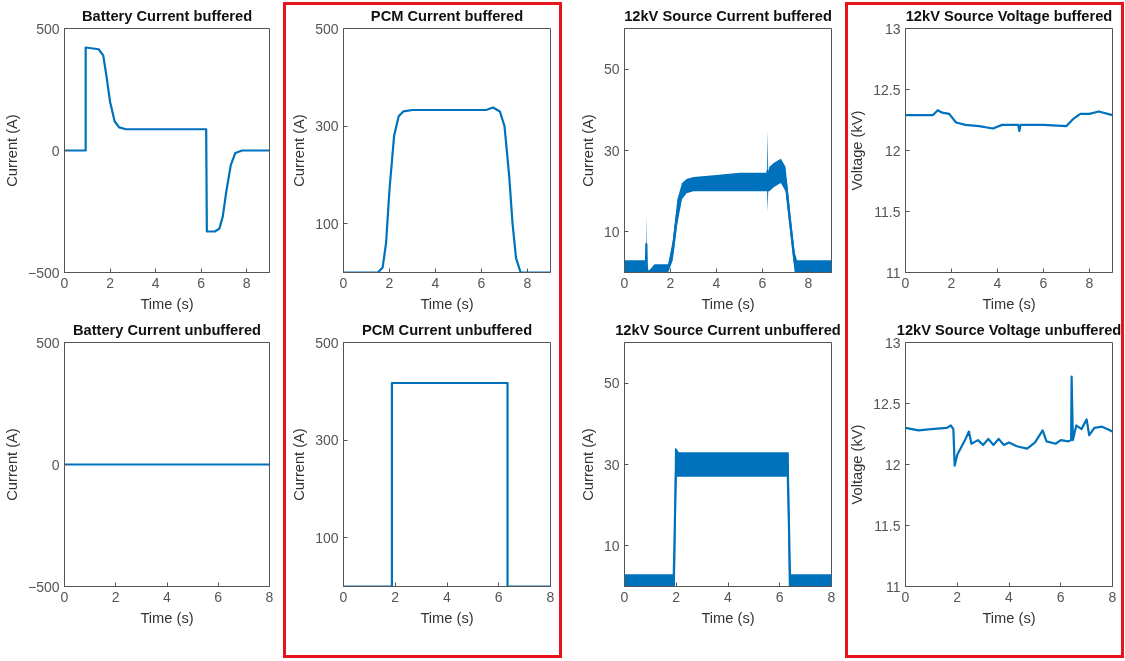 The height and width of the screenshot is (661, 1125). I want to click on chart-title: 12kV Source Voltage buffered, so click(1009, 15).